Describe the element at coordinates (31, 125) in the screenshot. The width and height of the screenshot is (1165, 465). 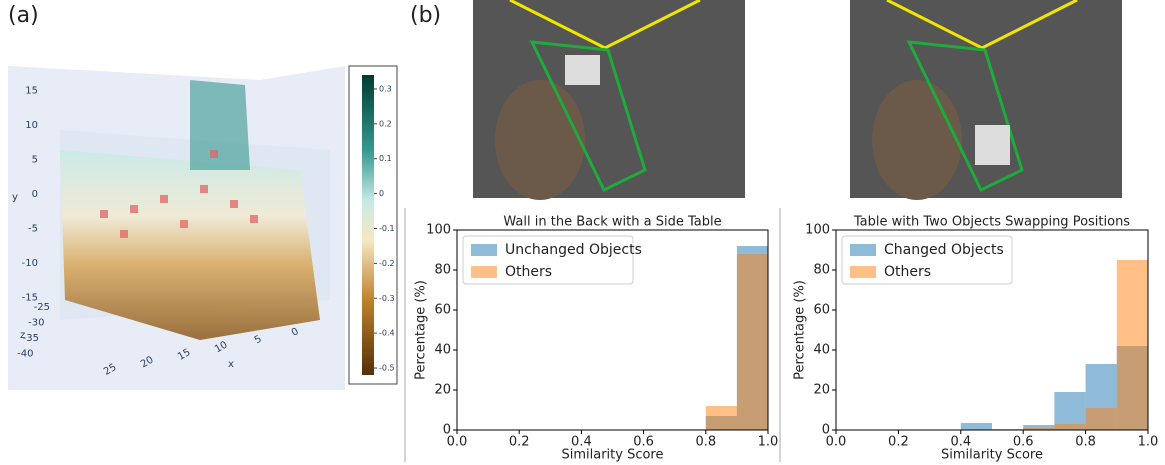
I see `y-tick-label: 10` at that location.